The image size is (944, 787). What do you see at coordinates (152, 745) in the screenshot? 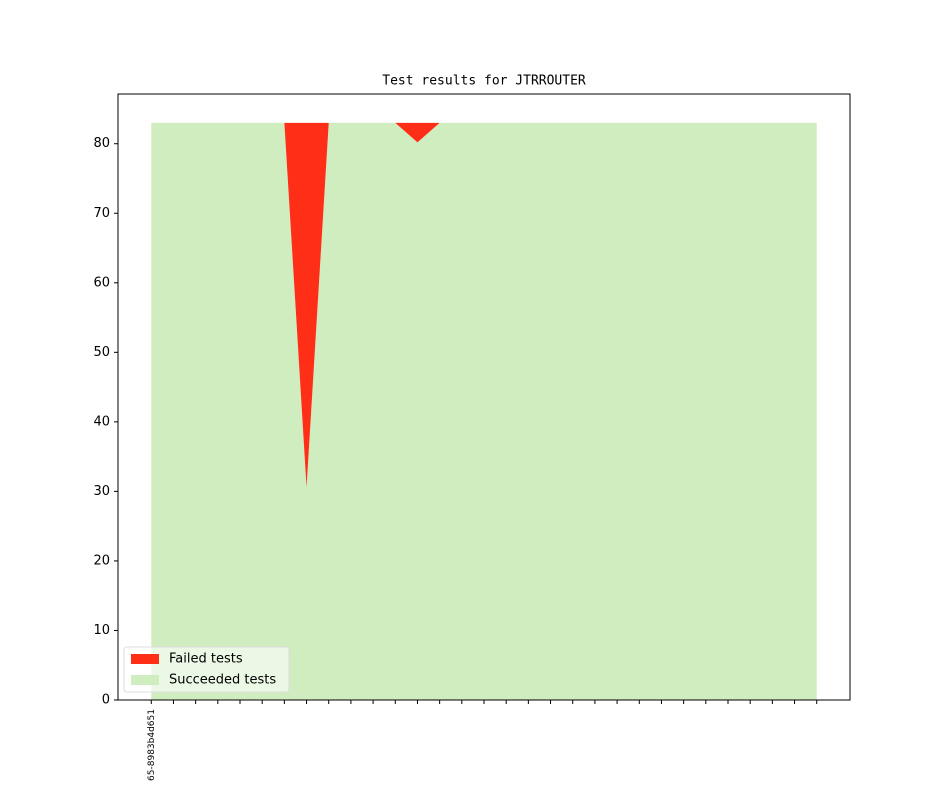
I see `x-tick-label: 65-8983b4d651` at bounding box center [152, 745].